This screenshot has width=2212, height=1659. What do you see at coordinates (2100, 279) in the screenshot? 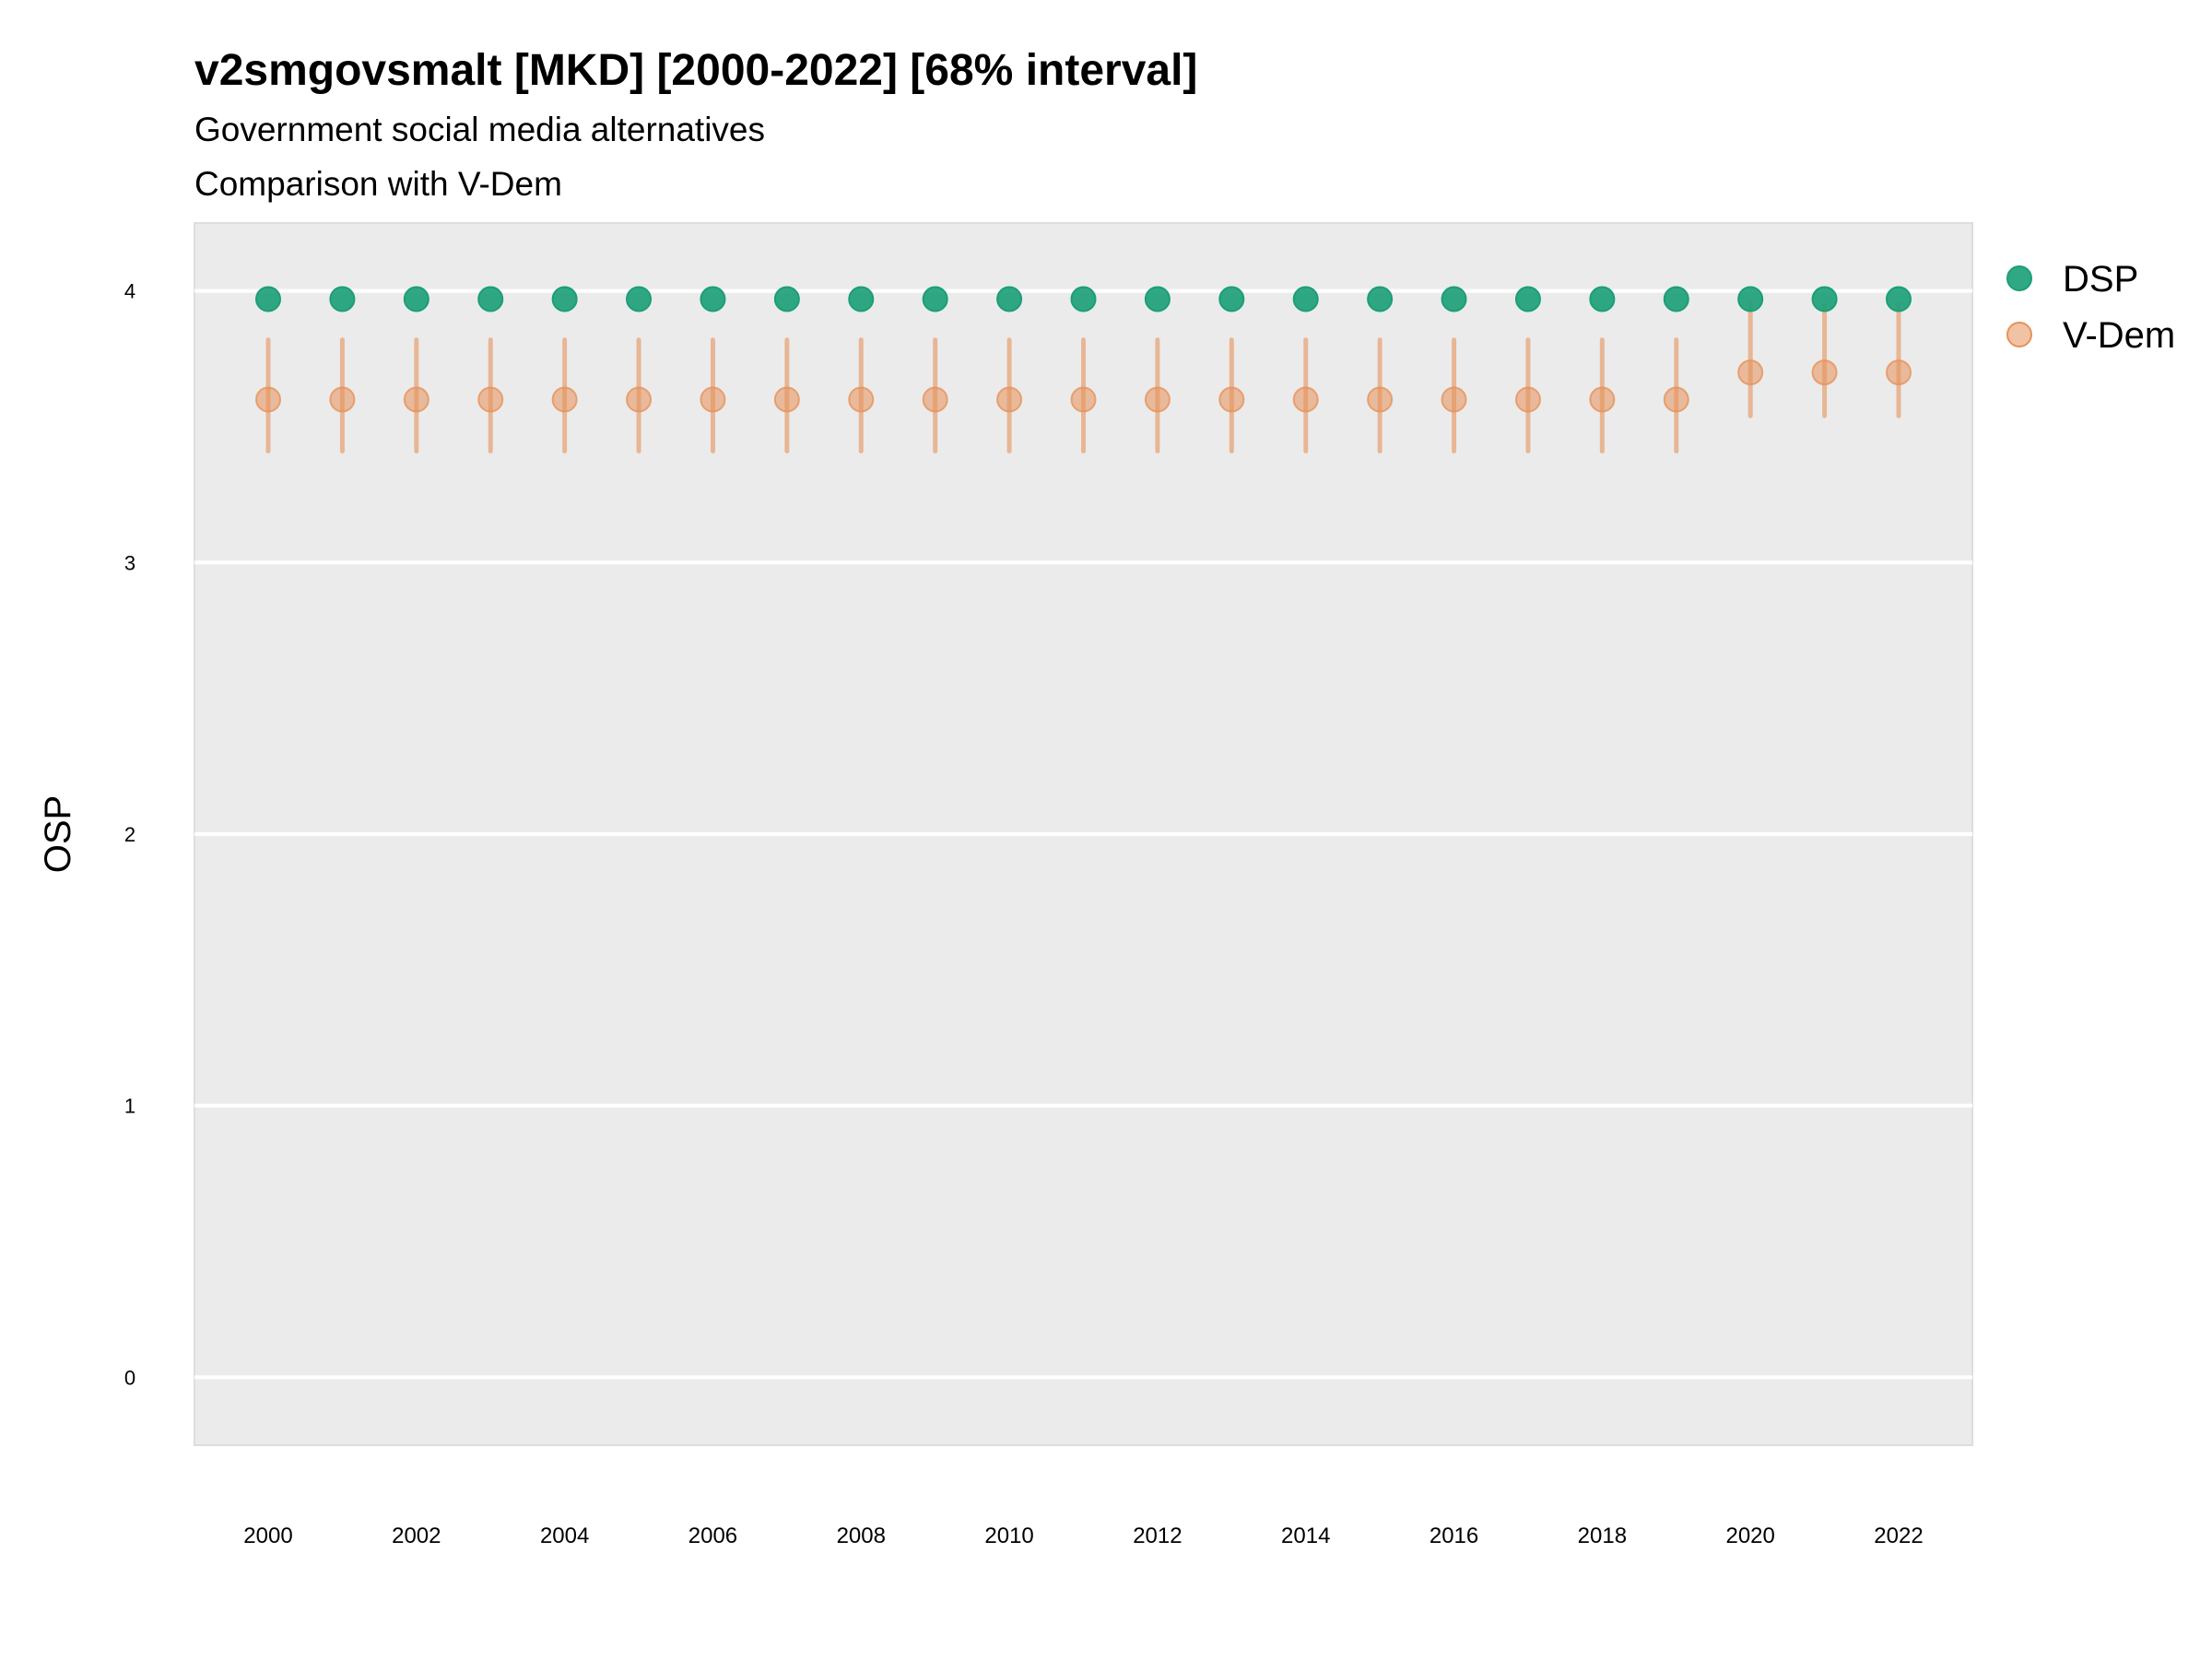
I see `legend-label-dsp: DSP` at bounding box center [2100, 279].